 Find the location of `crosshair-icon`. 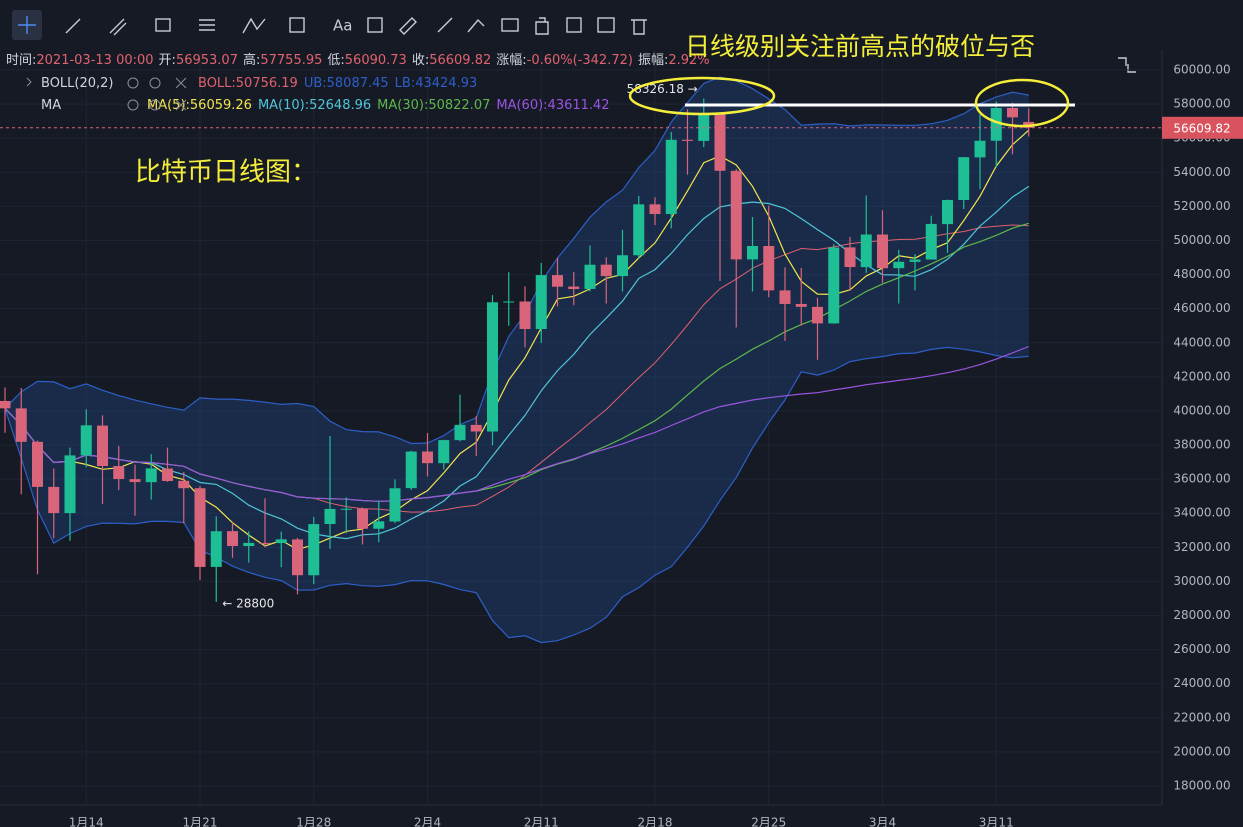

crosshair-icon is located at coordinates (27, 25).